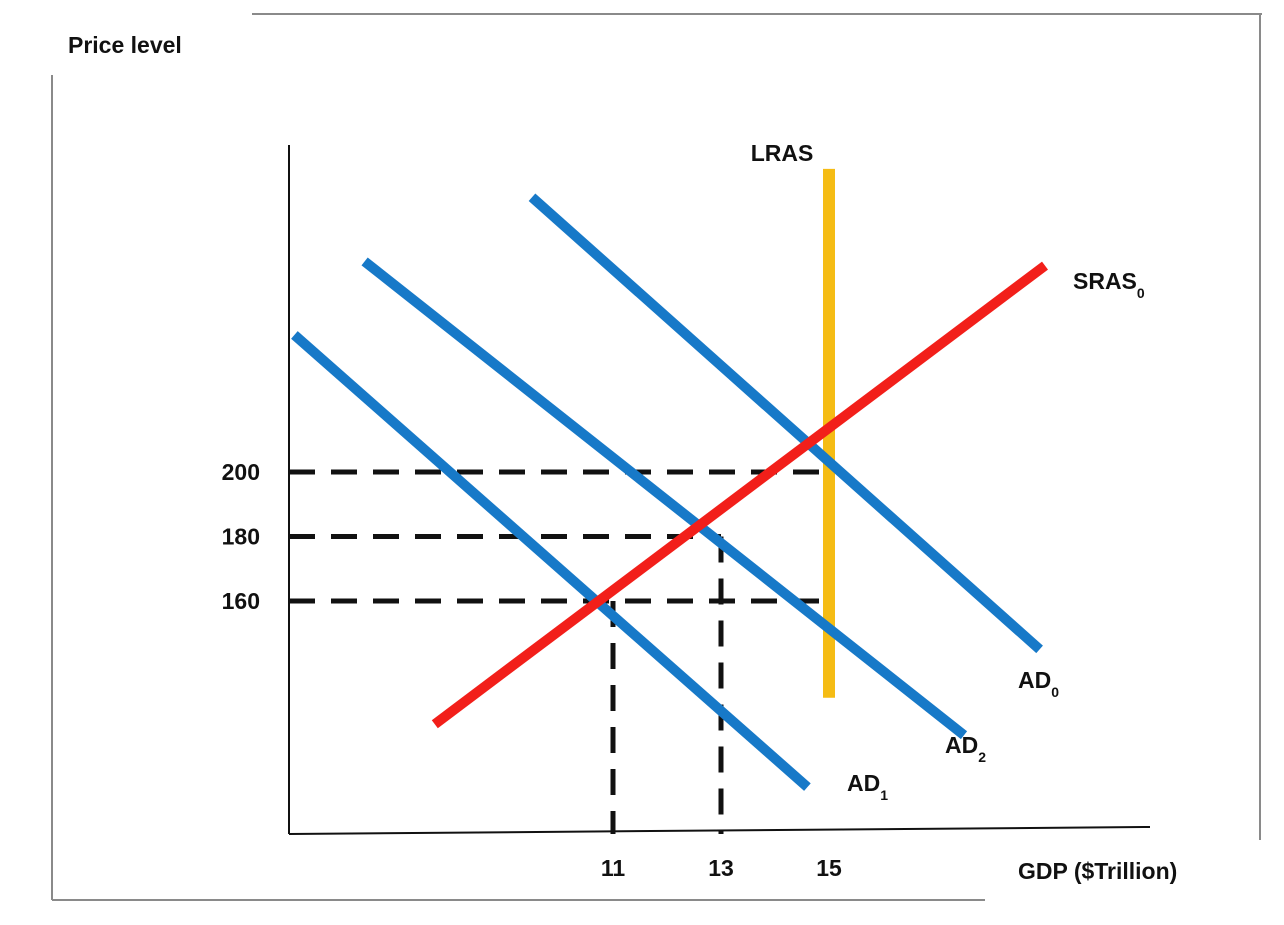 Image resolution: width=1284 pixels, height=925 pixels. Describe the element at coordinates (829, 868) in the screenshot. I see `x-tick-label-15: 15` at that location.